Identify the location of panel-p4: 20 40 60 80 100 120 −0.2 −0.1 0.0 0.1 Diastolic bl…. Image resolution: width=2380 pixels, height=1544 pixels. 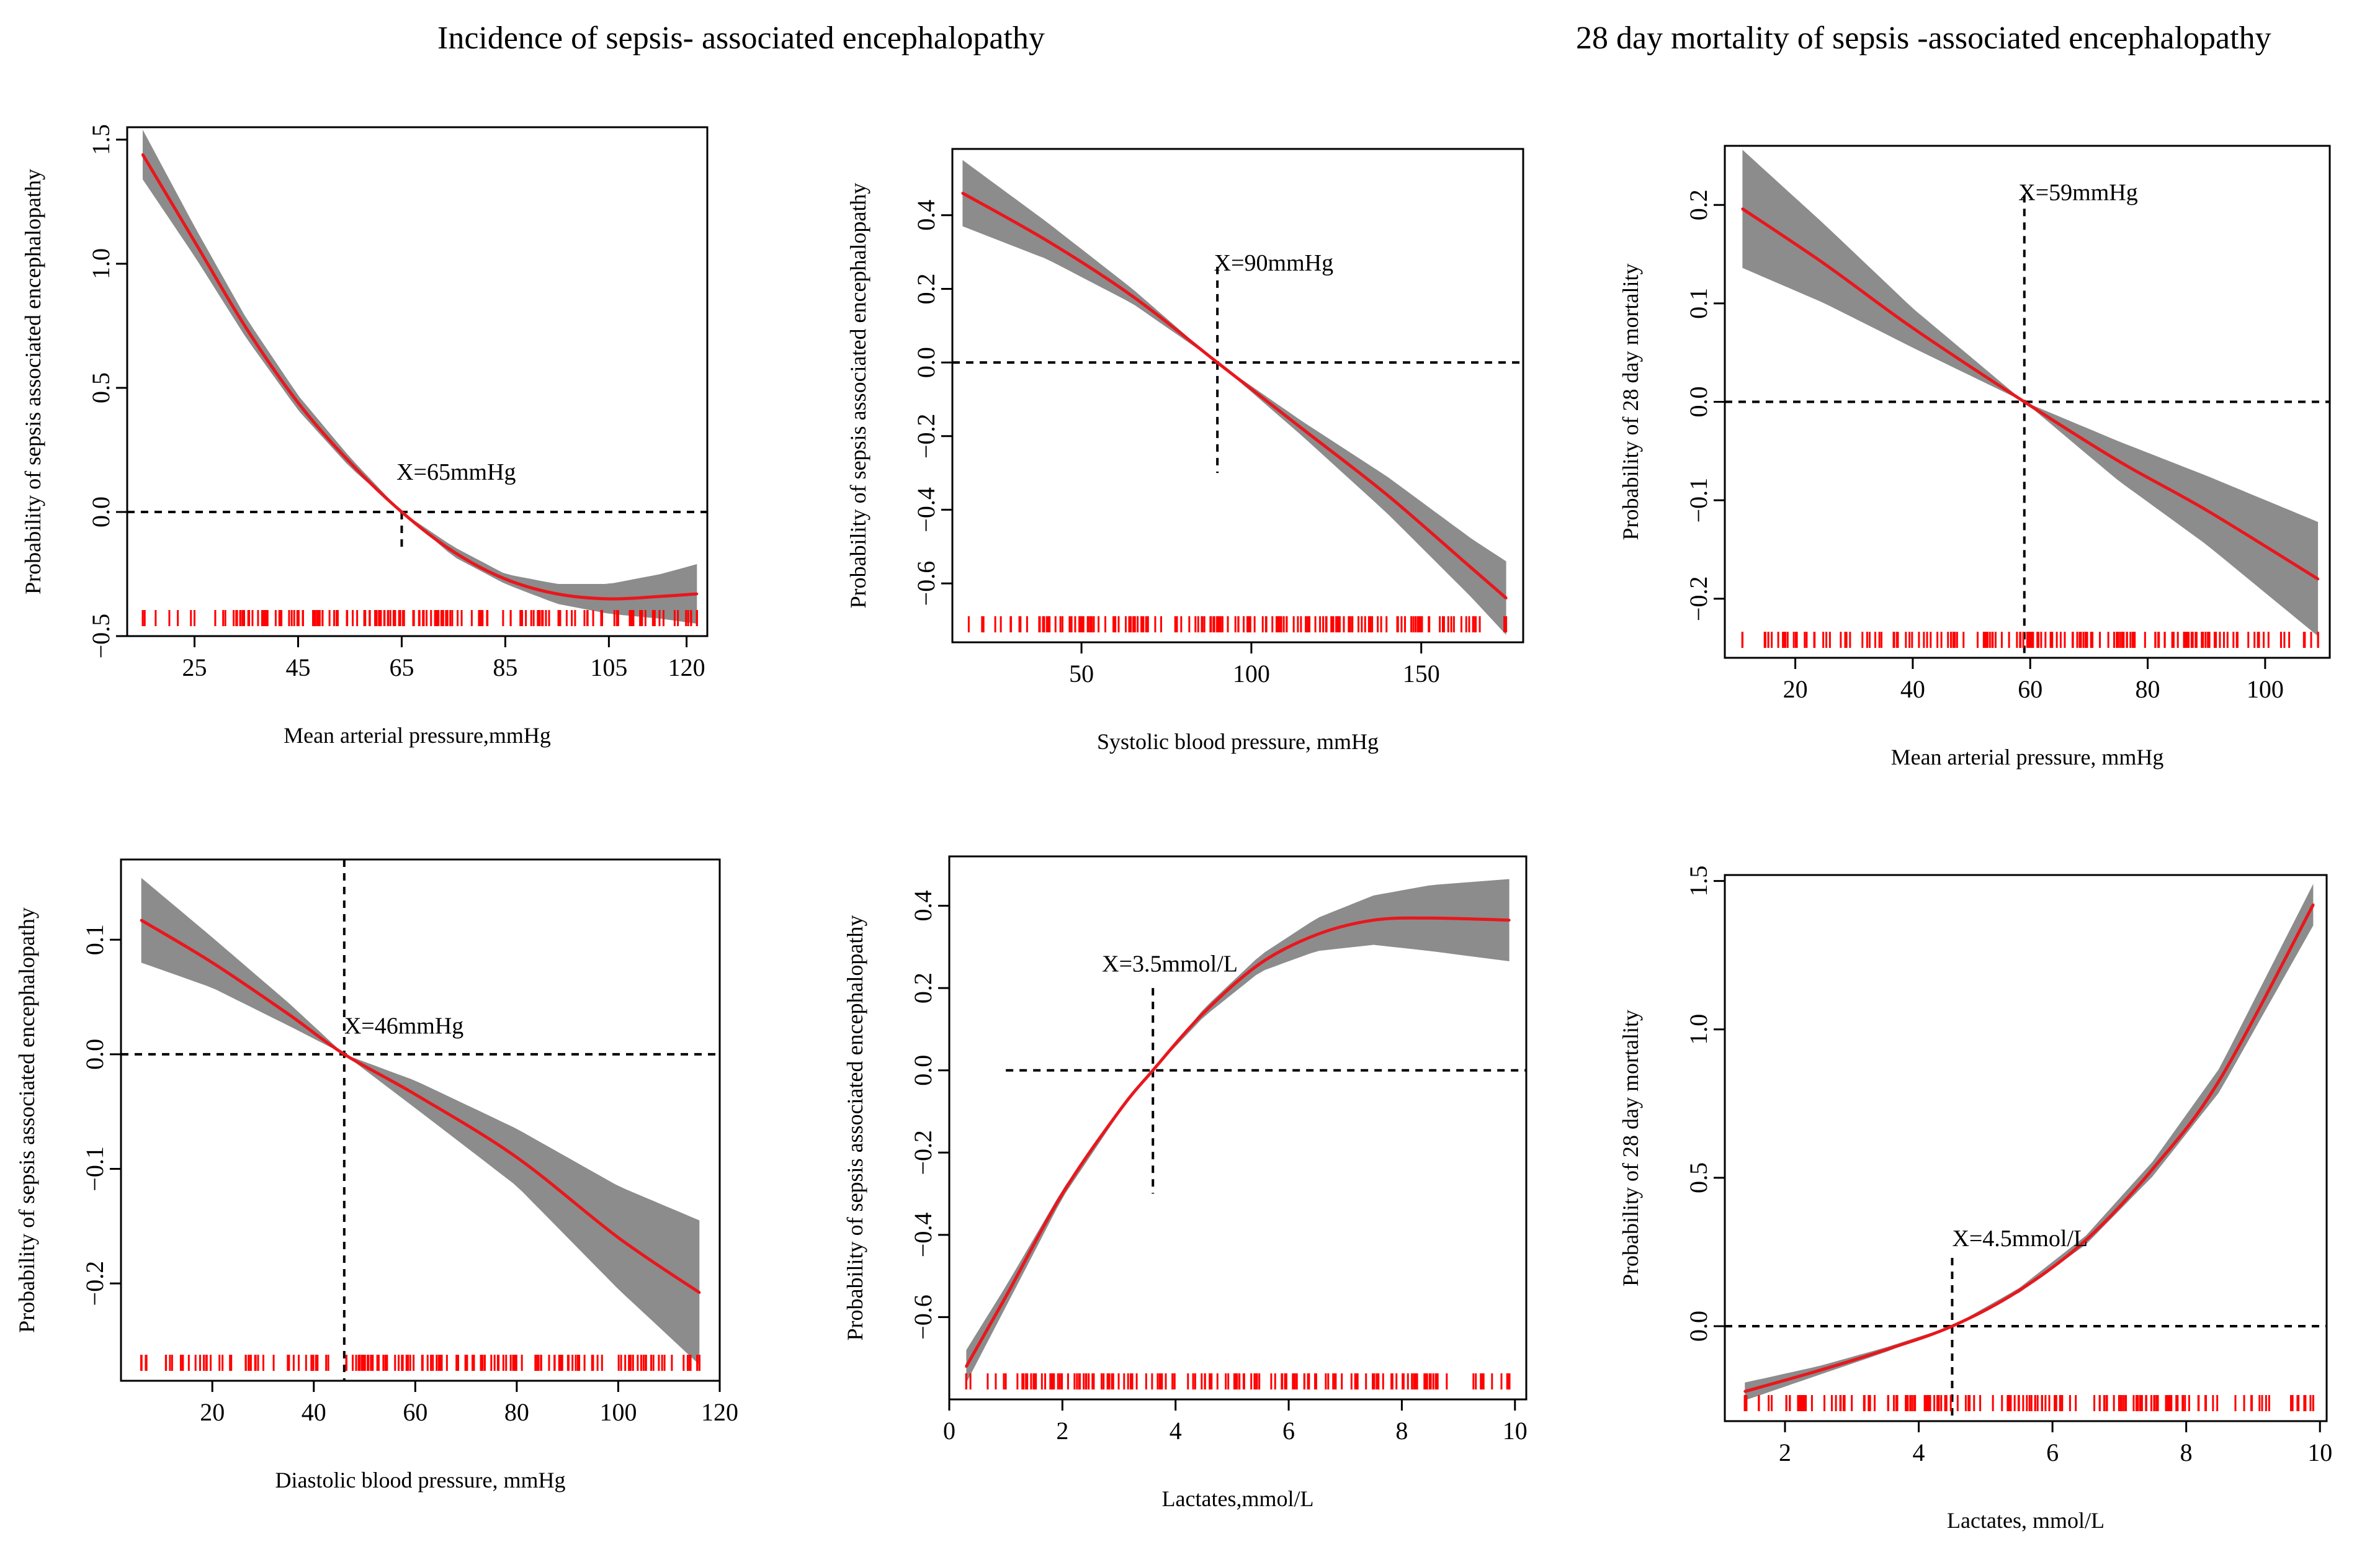
(376, 1175).